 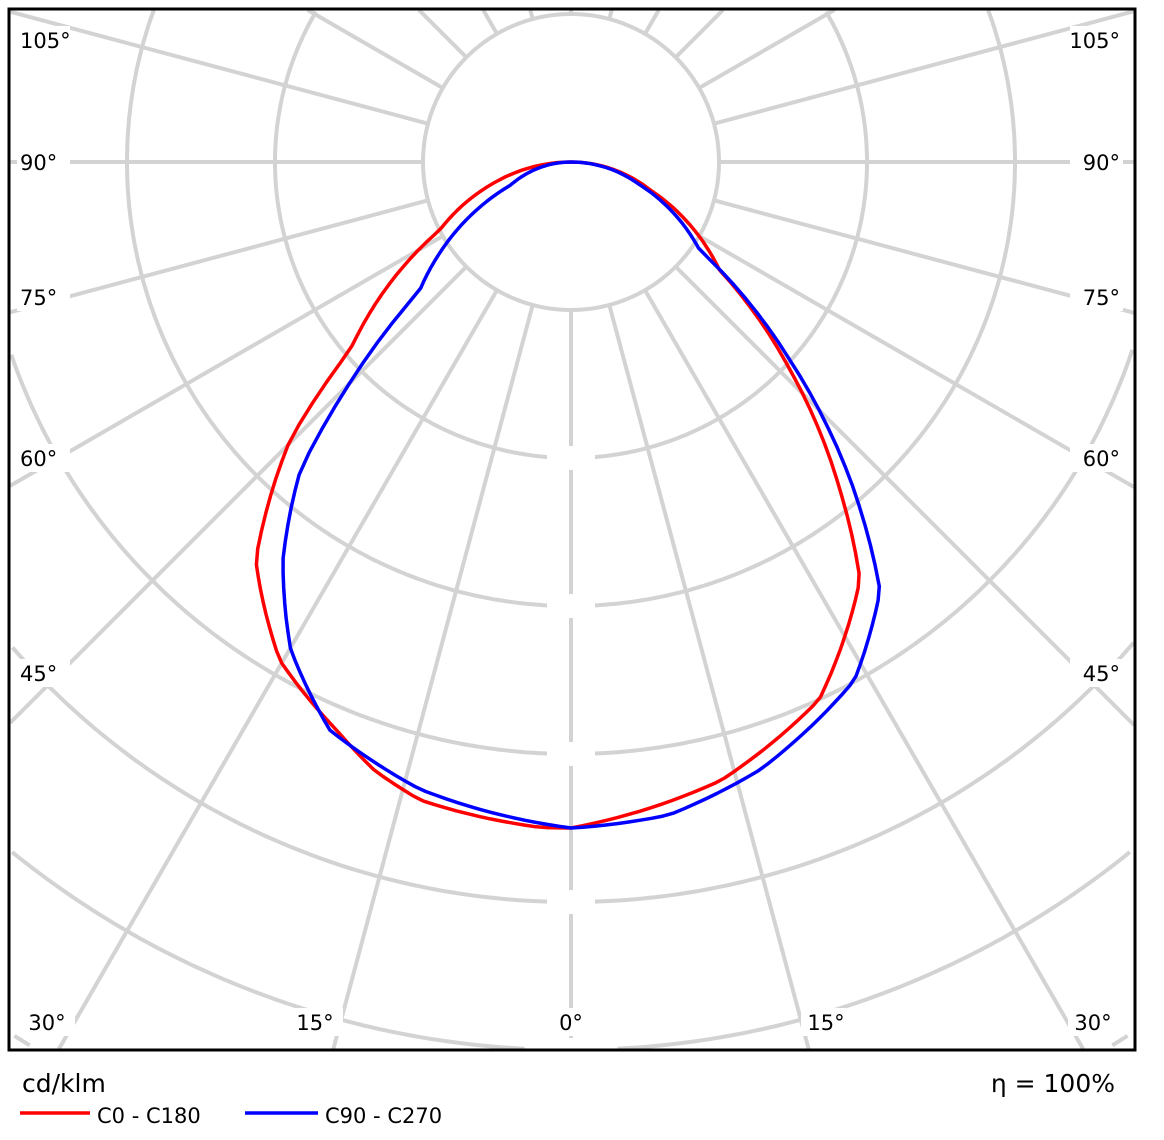 I want to click on angle-label-right: 45°, so click(x=1101, y=674).